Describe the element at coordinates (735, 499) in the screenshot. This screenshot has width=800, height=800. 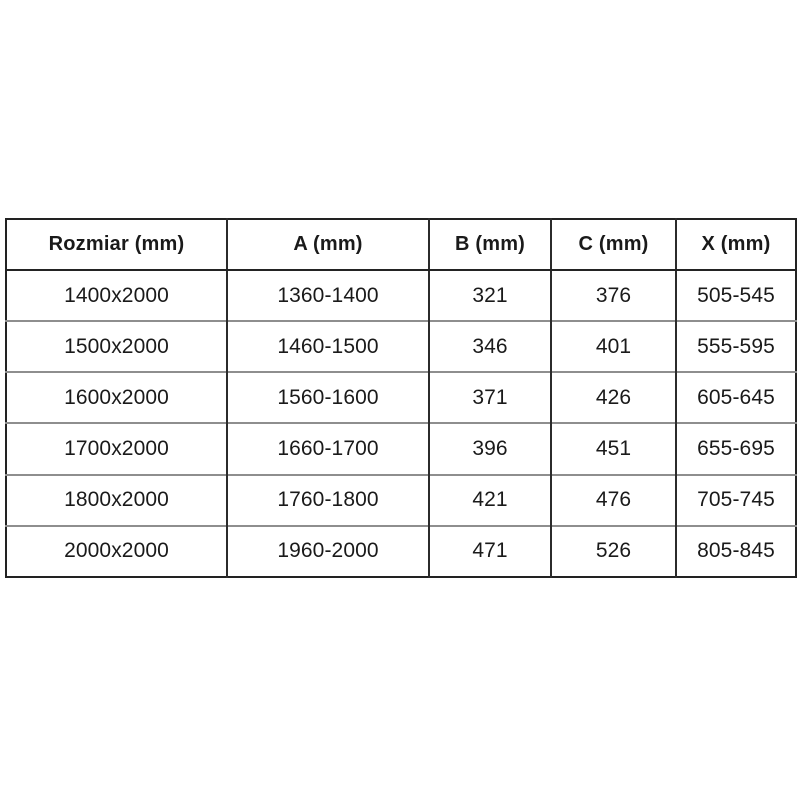
I see `cell-x: 705-745` at that location.